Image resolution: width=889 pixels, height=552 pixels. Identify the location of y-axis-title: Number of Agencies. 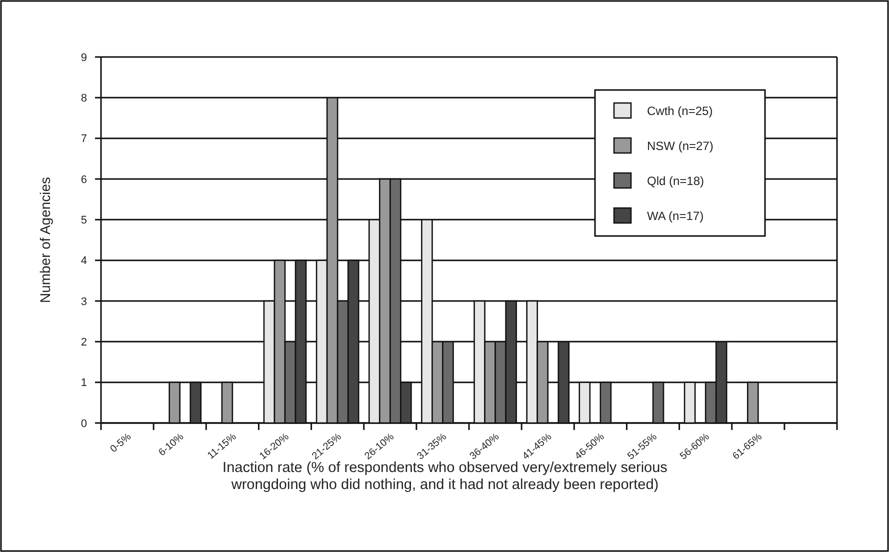
(45, 240).